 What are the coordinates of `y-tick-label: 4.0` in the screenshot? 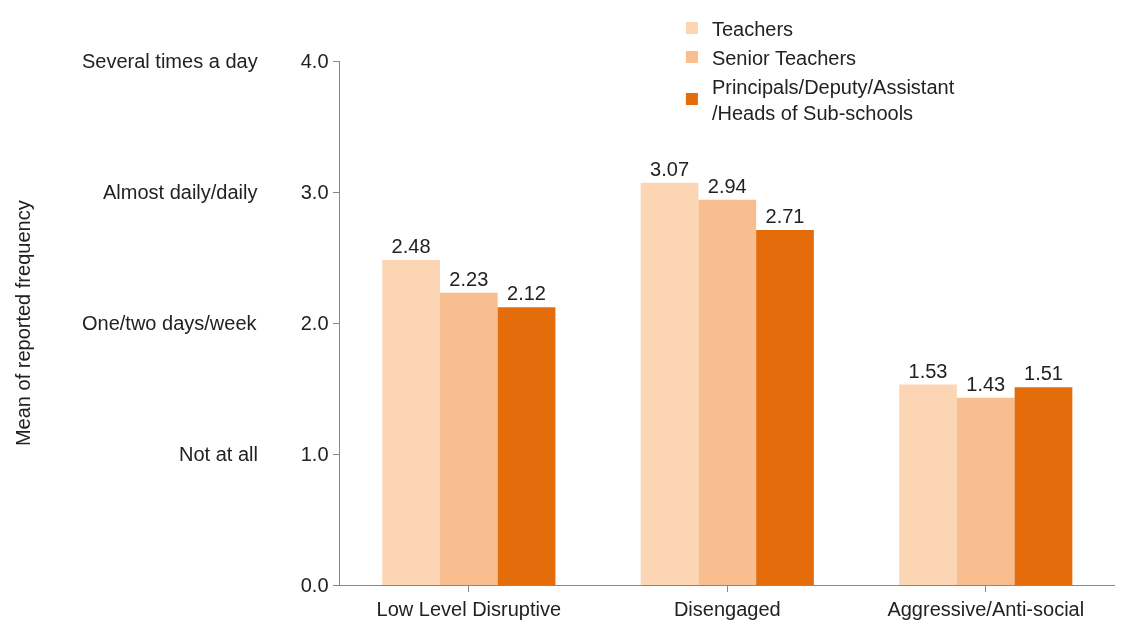 It's located at (314, 61).